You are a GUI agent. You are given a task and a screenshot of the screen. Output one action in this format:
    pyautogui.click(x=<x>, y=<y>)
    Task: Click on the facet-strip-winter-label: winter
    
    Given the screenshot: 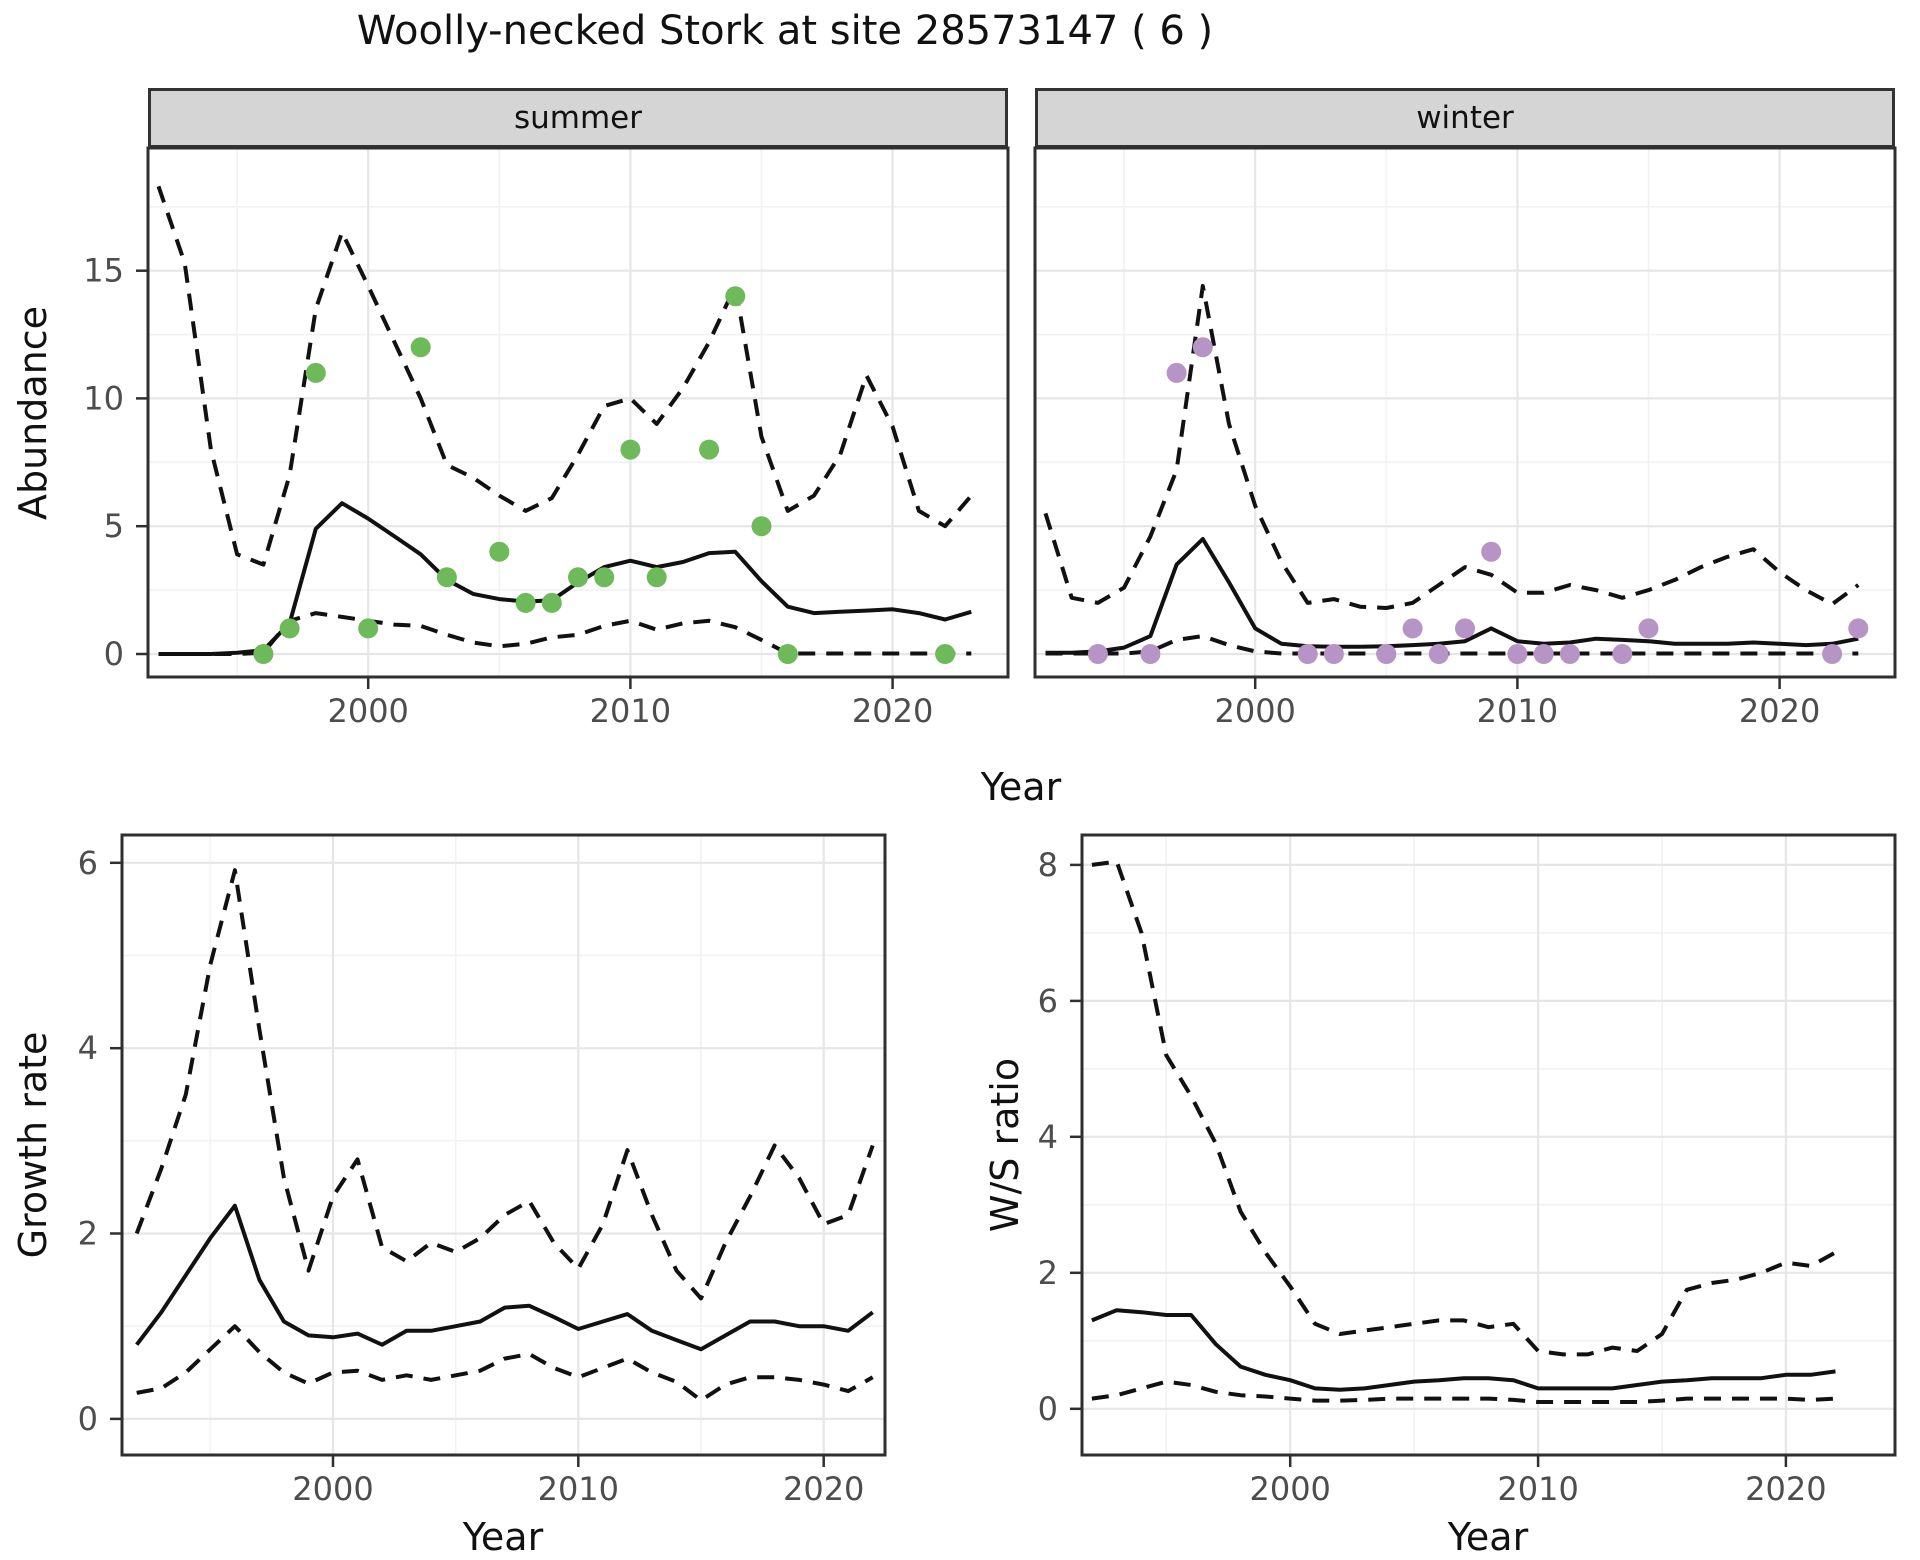 What is the action you would take?
    pyautogui.click(x=1465, y=118)
    